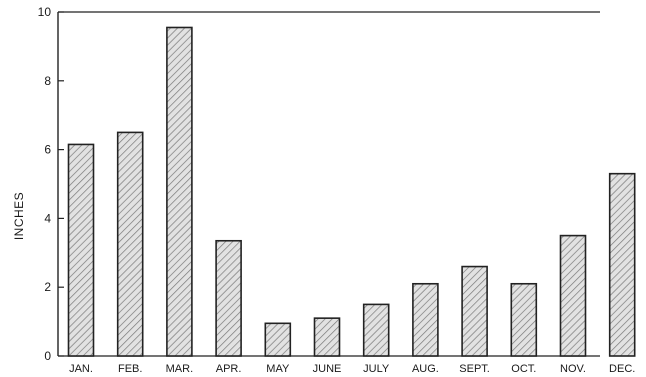  What do you see at coordinates (51, 184) in the screenshot?
I see `y-axis-ticks: 0 2 4 6 8 10` at bounding box center [51, 184].